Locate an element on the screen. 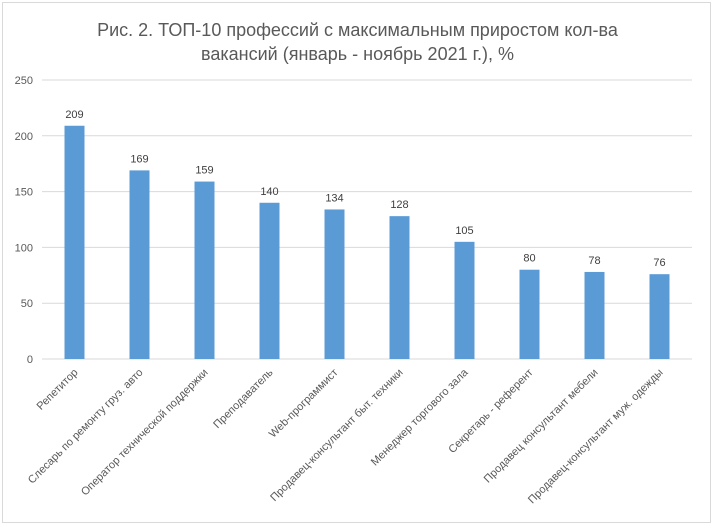 Image resolution: width=715 pixels, height=529 pixels. data-label: 78 is located at coordinates (594, 261).